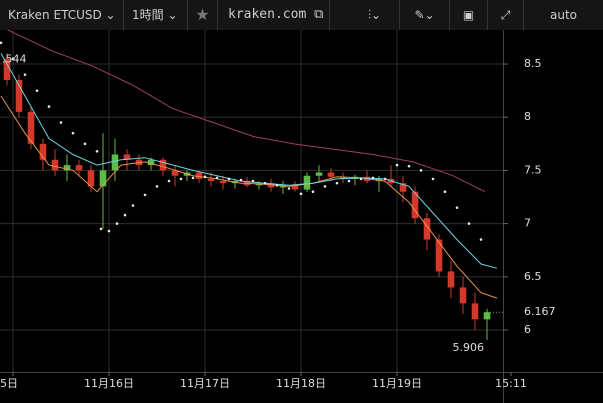  I want to click on high-label: .544, so click(14, 58).